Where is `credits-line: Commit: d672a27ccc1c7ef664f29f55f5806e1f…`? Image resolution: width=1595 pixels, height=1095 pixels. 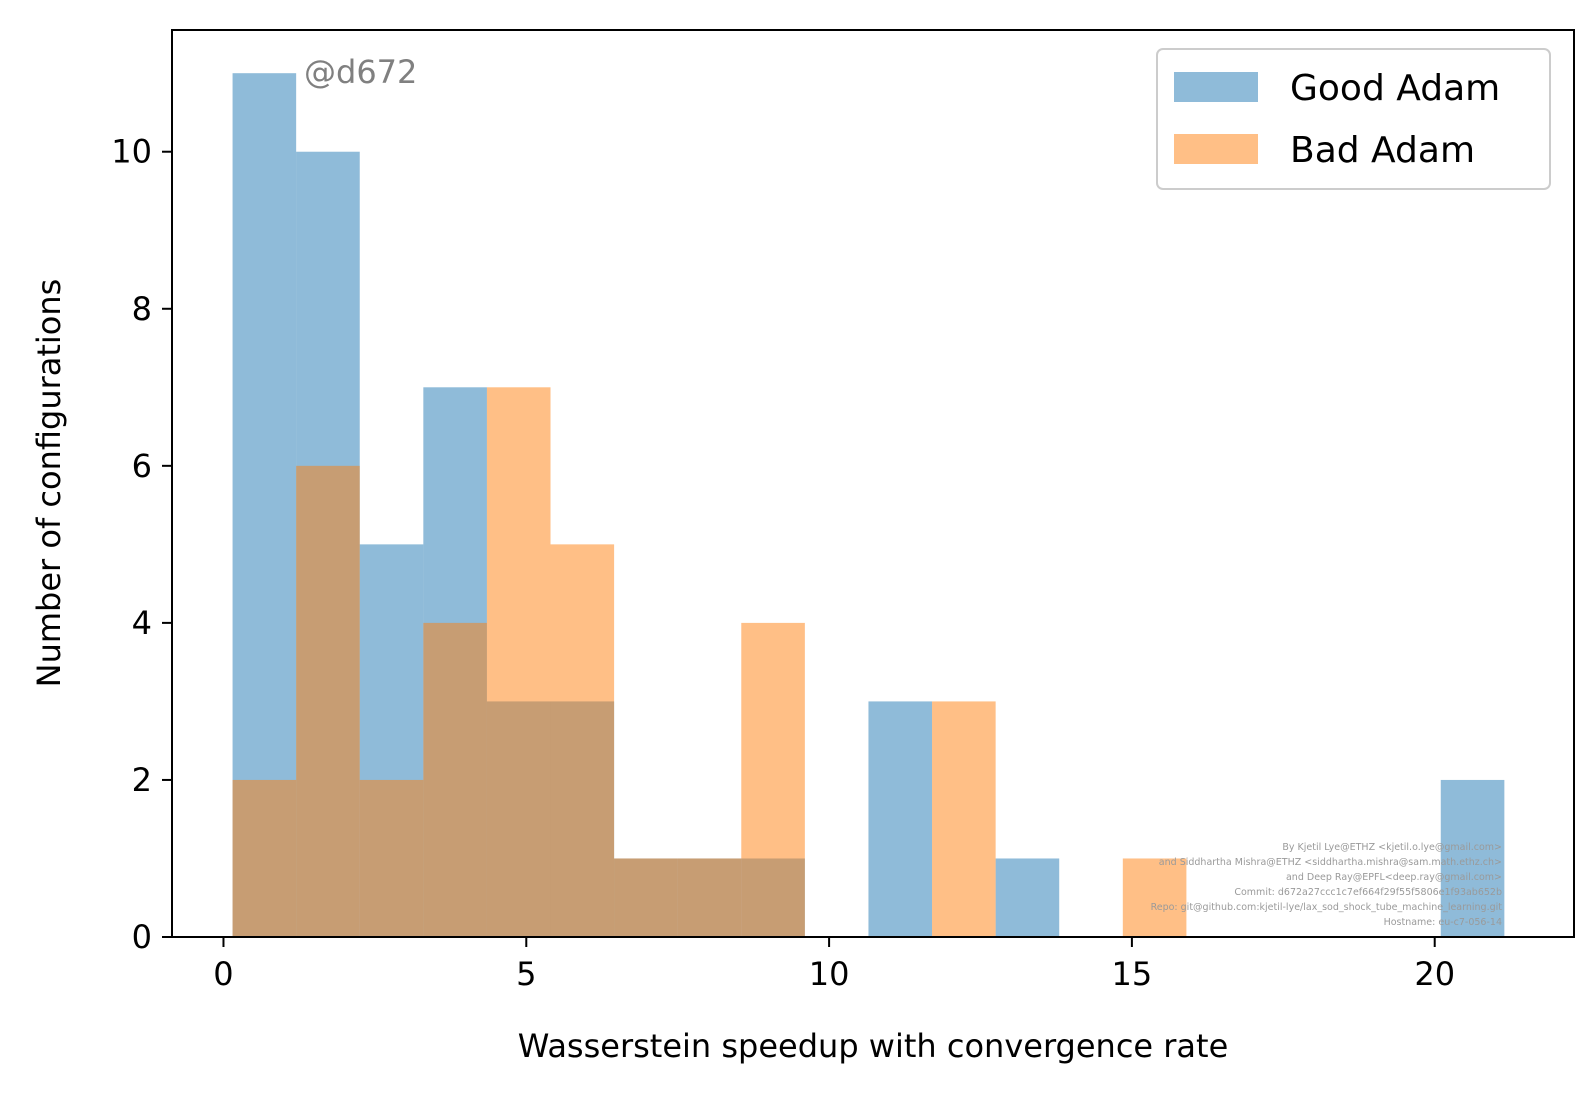
credits-line: Commit: d672a27ccc1c7ef664f29f55f5806e1f… is located at coordinates (1368, 892).